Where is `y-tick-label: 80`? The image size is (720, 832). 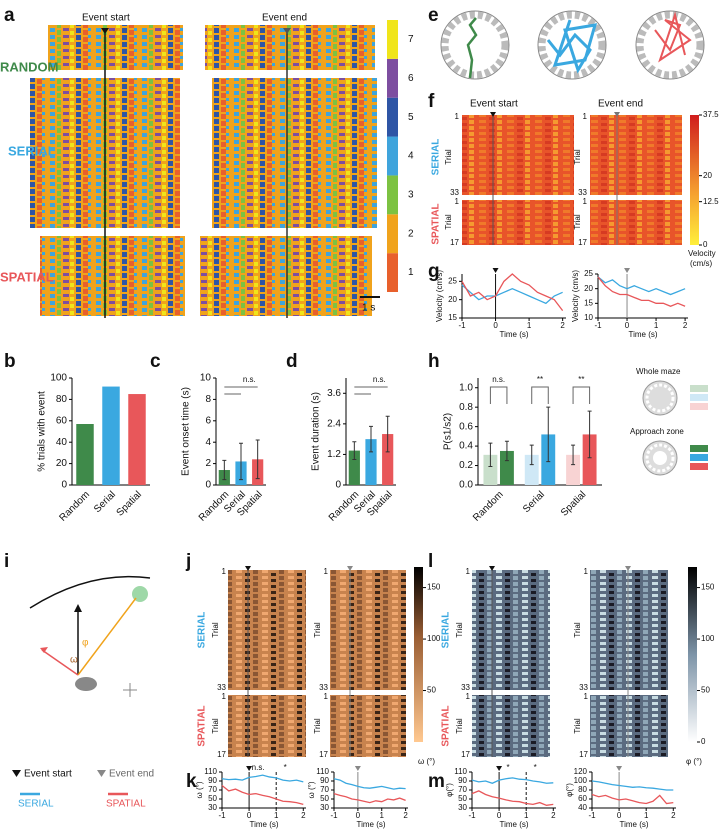
y-tick-label: 80 is located at coordinates (582, 789).